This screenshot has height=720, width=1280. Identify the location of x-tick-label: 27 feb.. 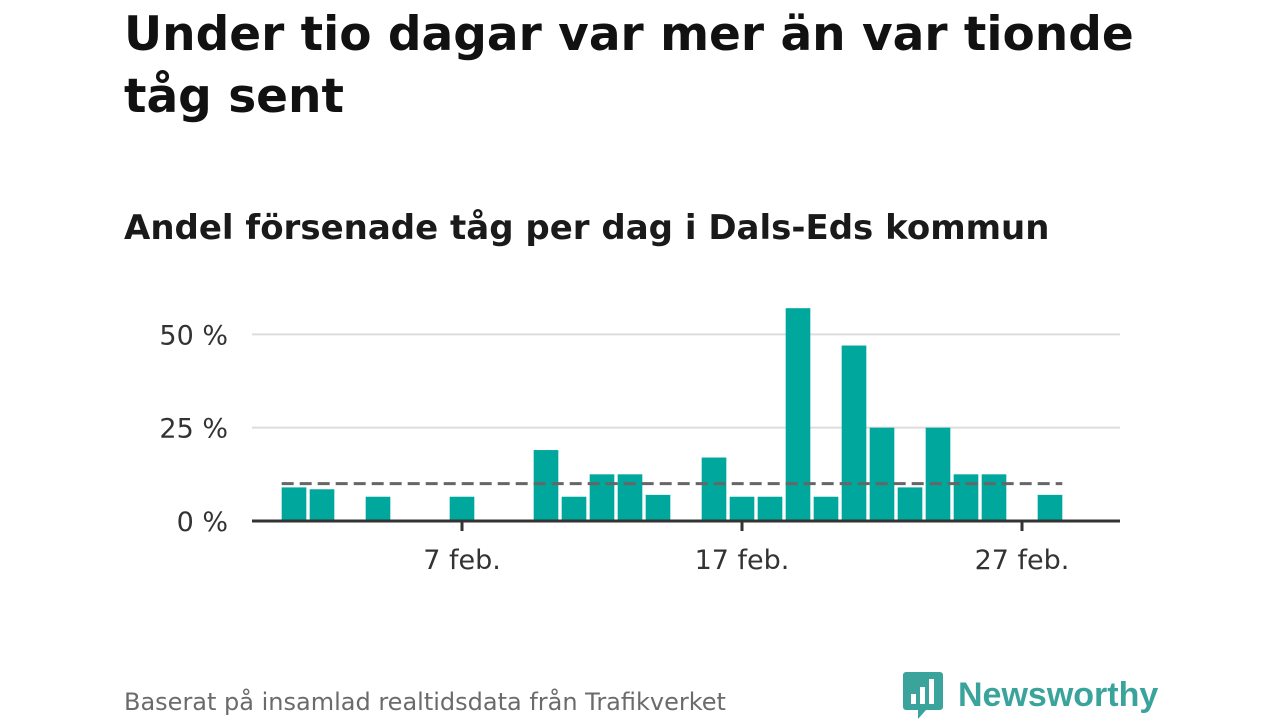
(1022, 560).